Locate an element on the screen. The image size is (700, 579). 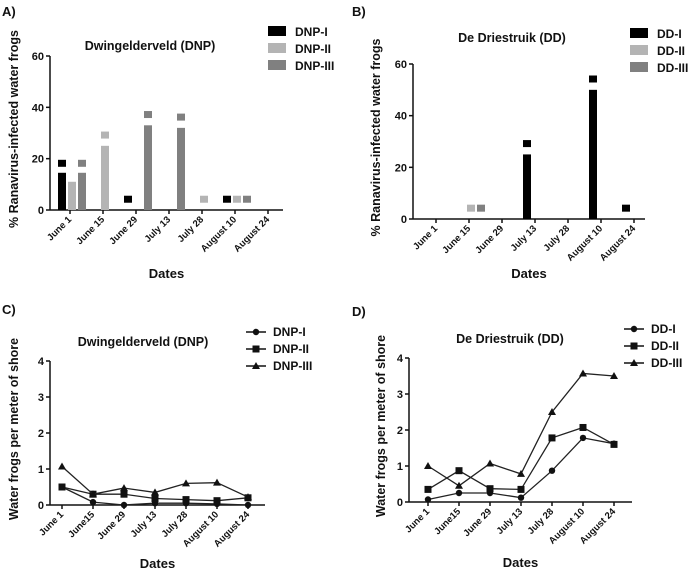
panel-label: B) is located at coordinates (359, 11).